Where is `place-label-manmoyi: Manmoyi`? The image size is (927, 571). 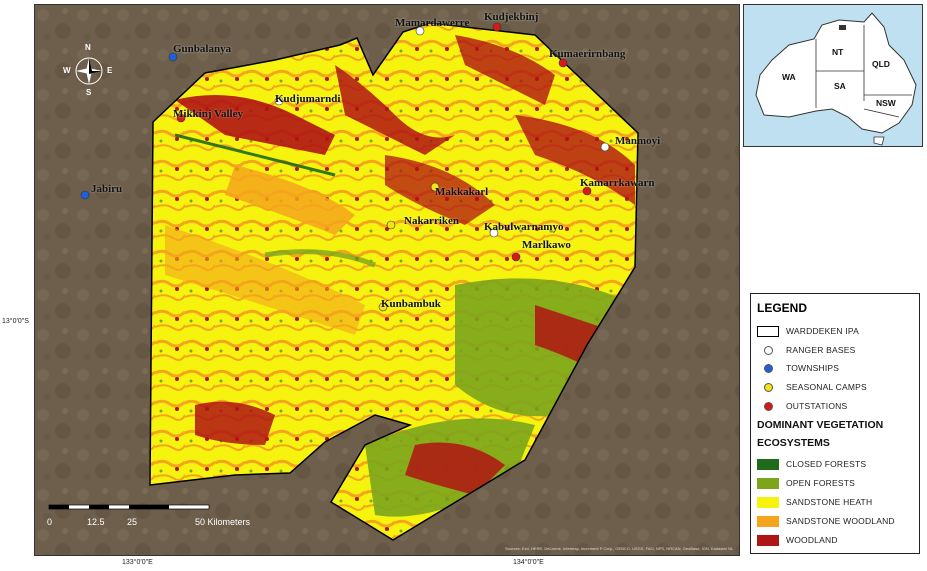
place-label-manmoyi: Manmoyi is located at coordinates (638, 141).